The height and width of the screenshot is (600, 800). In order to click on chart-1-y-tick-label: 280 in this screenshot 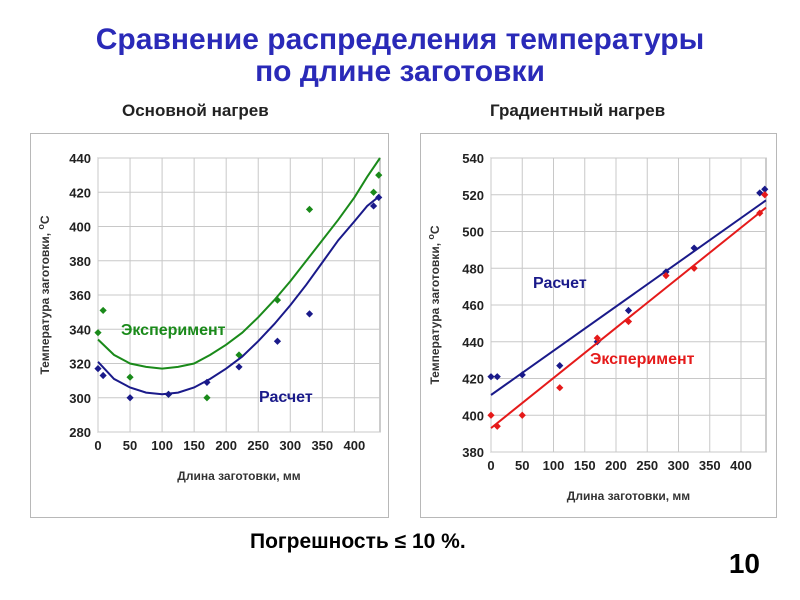, I will do `click(80, 432)`.